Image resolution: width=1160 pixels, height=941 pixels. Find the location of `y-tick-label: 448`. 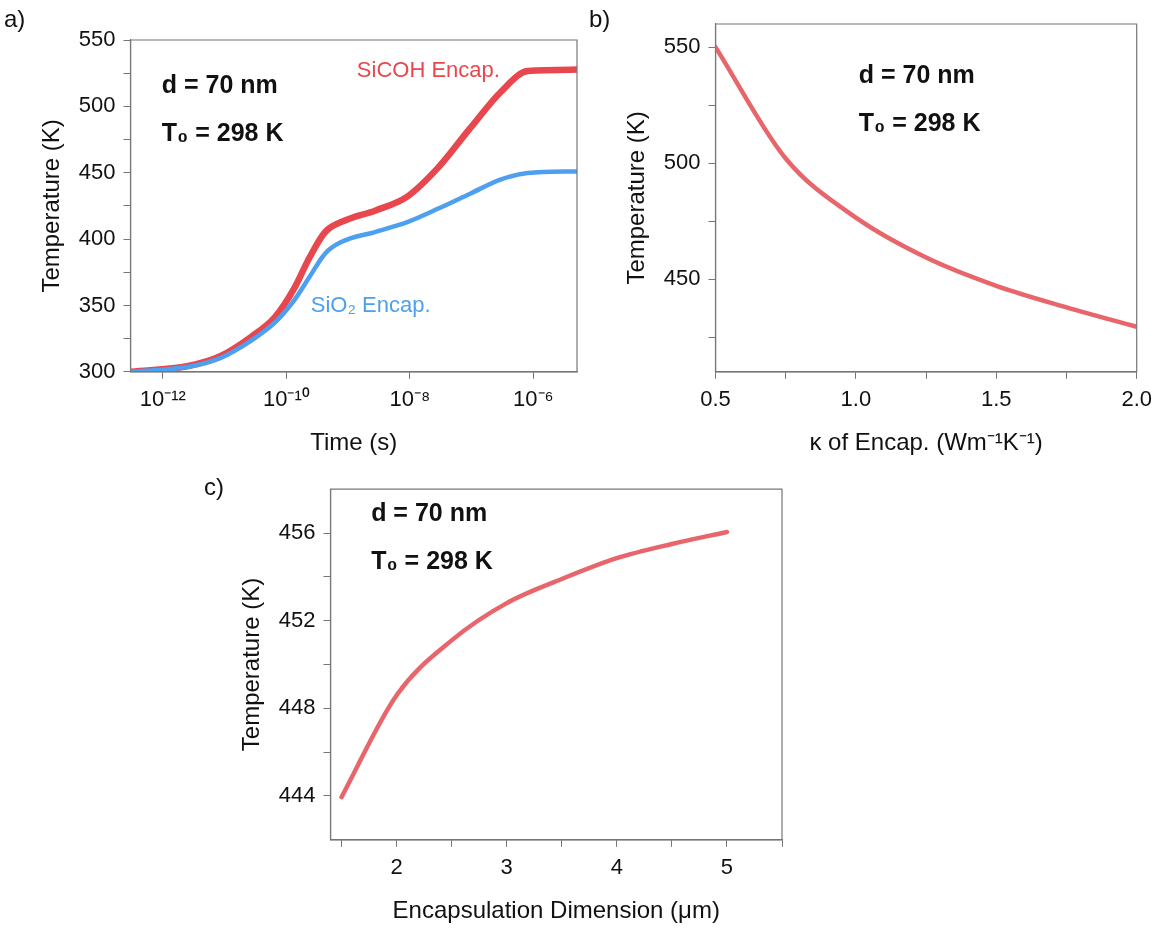

y-tick-label: 448 is located at coordinates (297, 707).